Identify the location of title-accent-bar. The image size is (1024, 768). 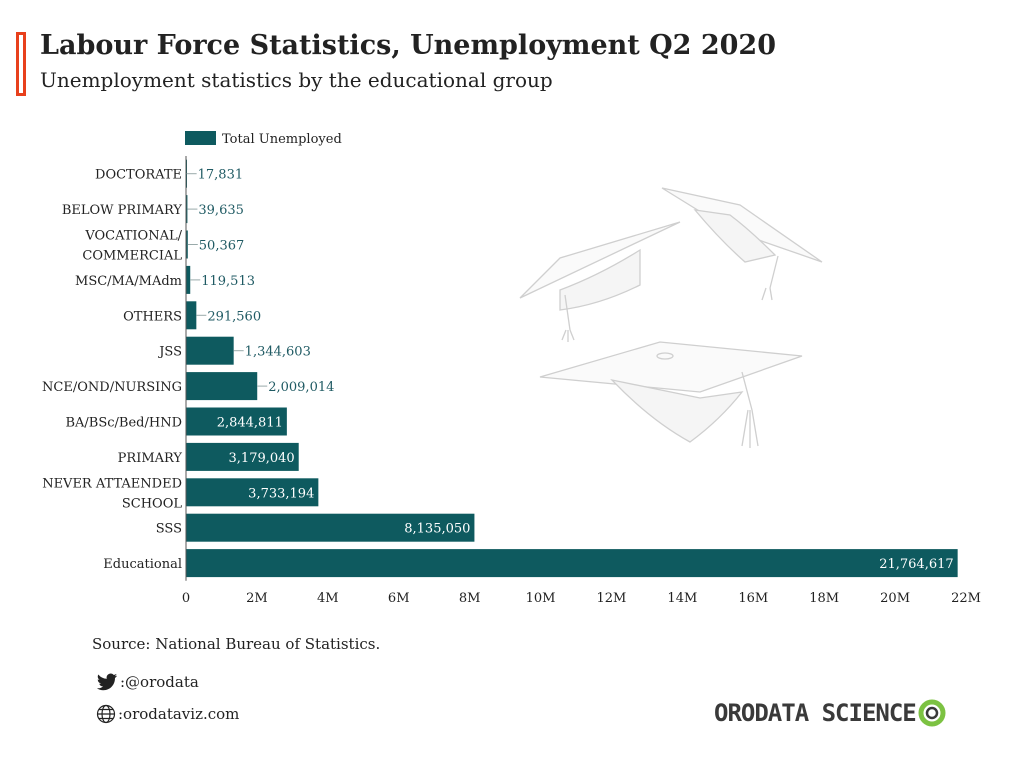
(21, 64).